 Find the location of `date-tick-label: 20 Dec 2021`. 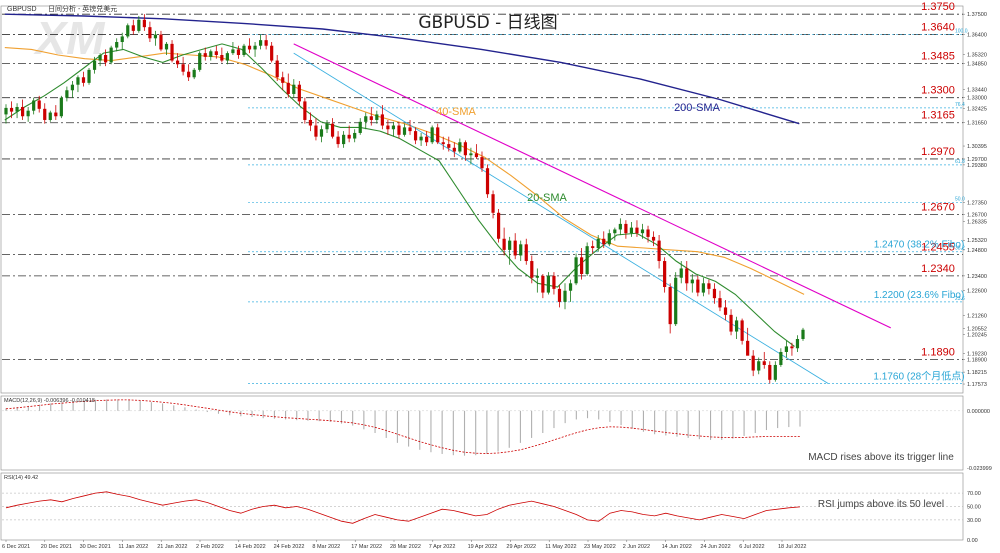

date-tick-label: 20 Dec 2021 is located at coordinates (56, 547).